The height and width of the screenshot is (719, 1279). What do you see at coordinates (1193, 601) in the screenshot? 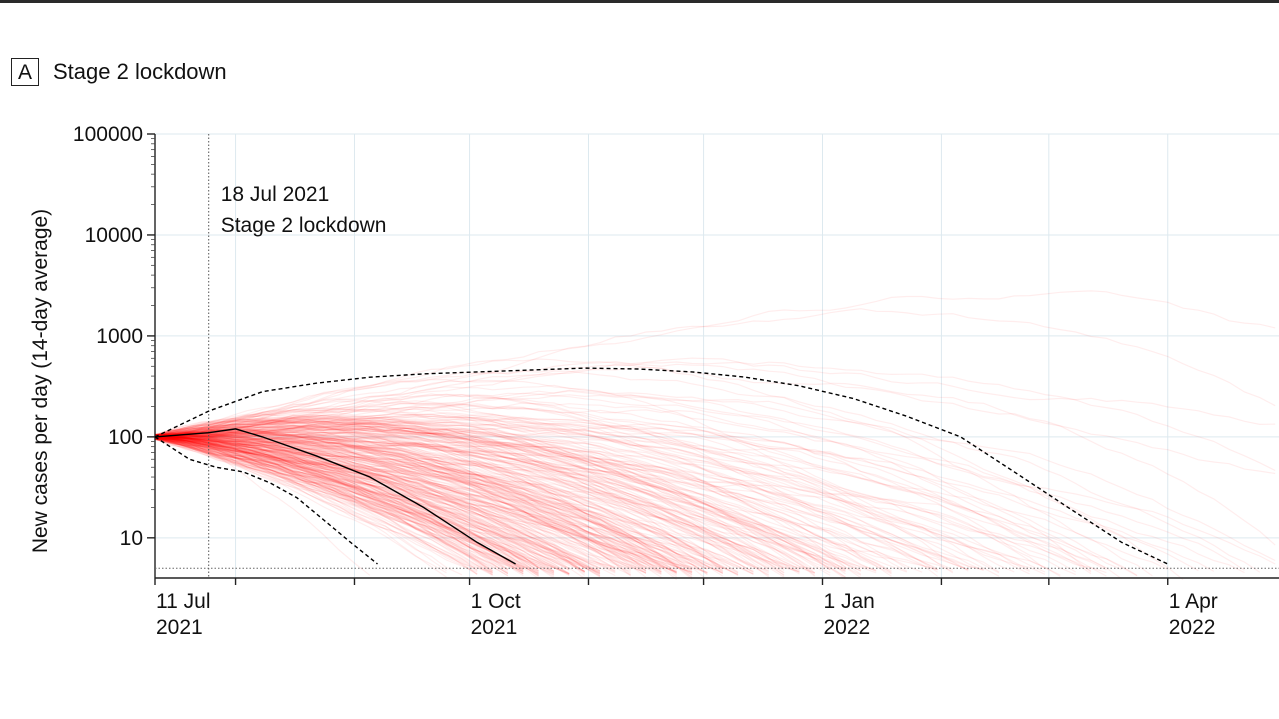
I see `x-tick-label: 1 Apr` at bounding box center [1193, 601].